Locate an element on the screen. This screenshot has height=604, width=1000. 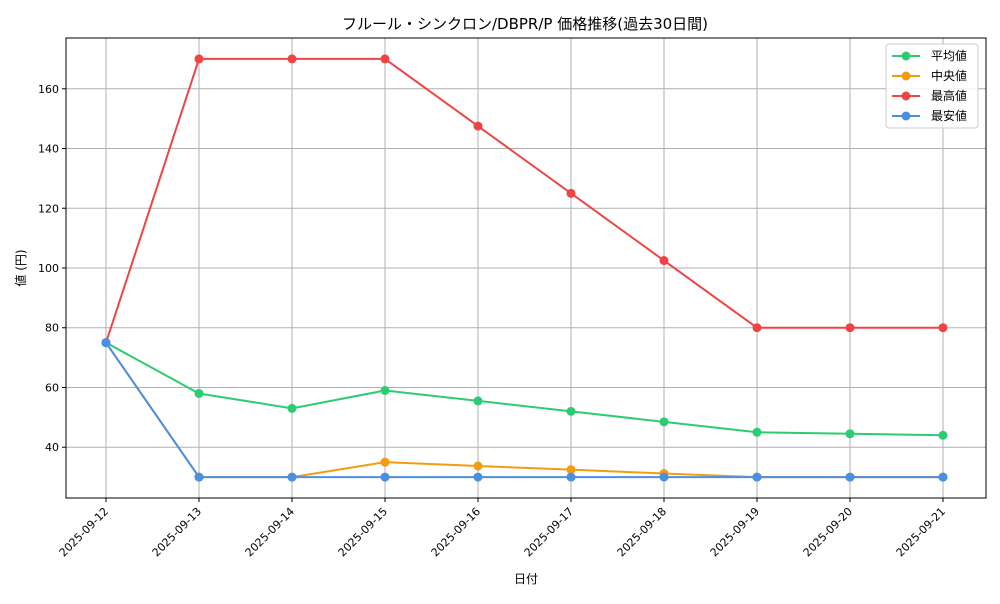
y-tick-label: 140 is located at coordinates (48, 149).